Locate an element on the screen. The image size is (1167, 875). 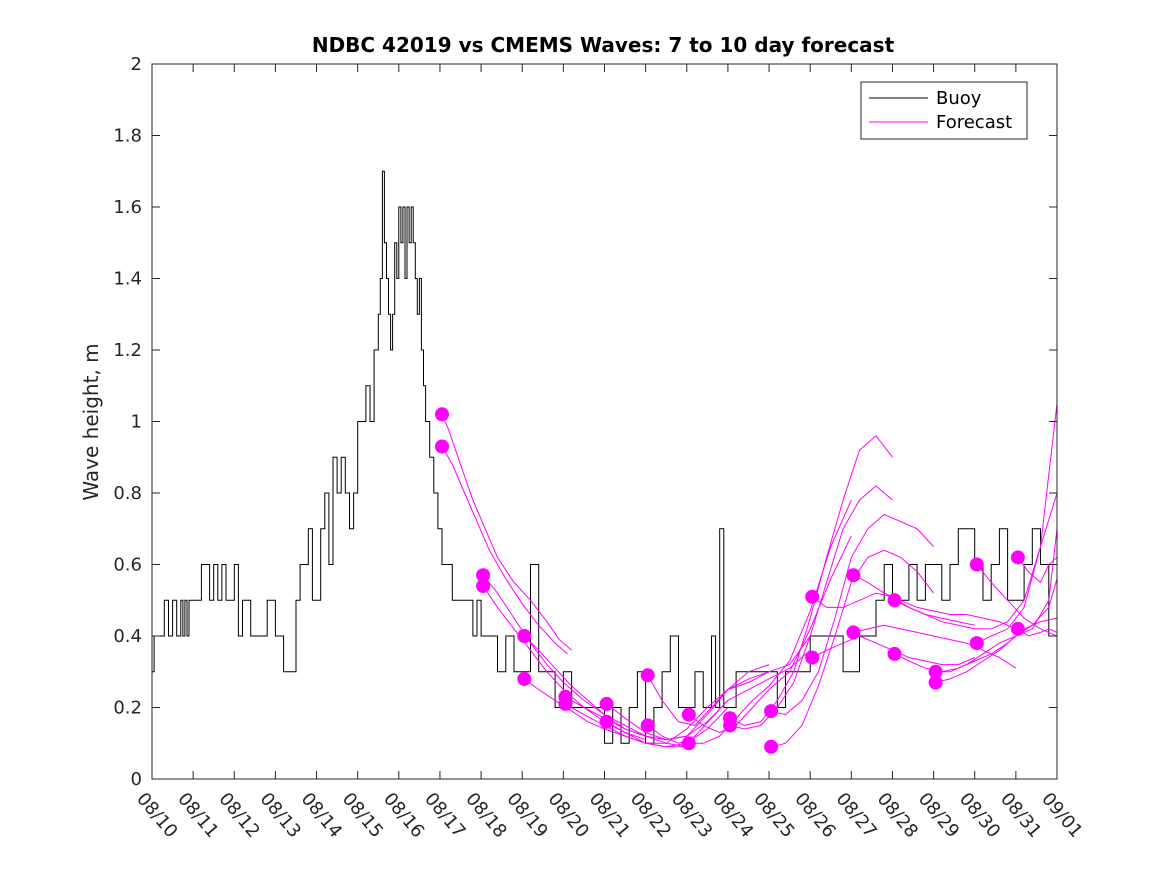
y-tick-label: 0 is located at coordinates (136, 779).